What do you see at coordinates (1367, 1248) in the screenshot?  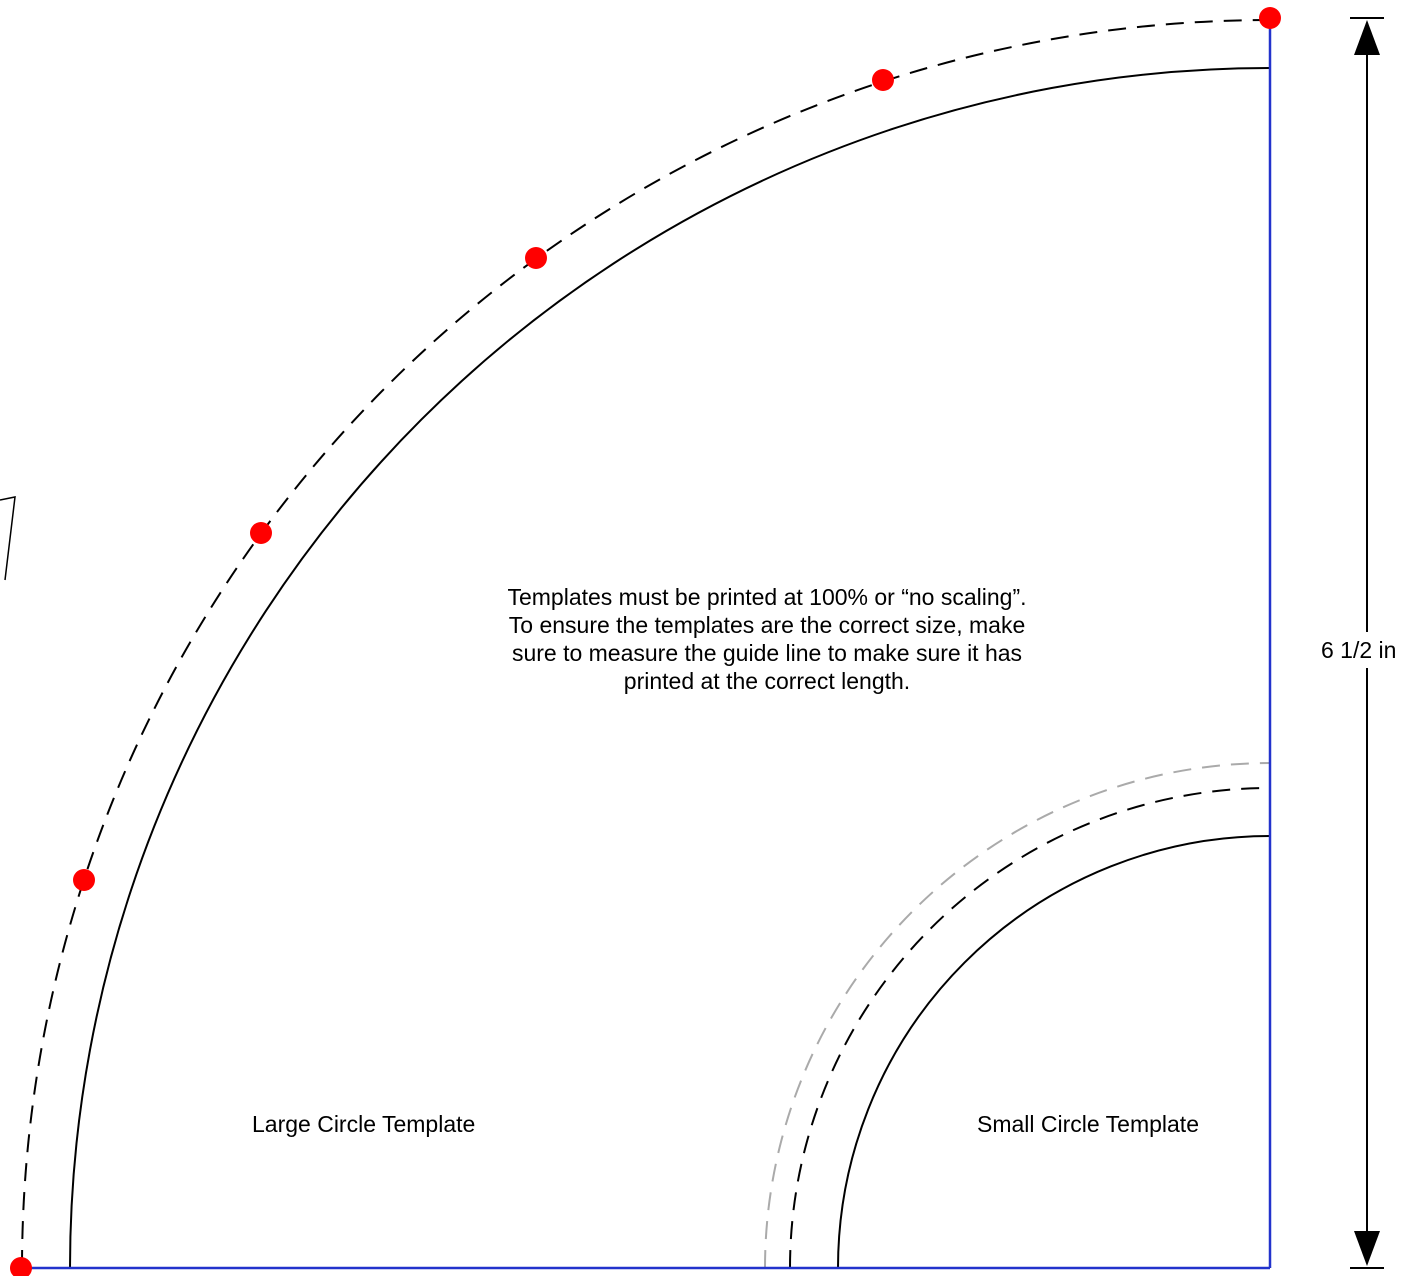 I see `dimension-arrowhead-down` at bounding box center [1367, 1248].